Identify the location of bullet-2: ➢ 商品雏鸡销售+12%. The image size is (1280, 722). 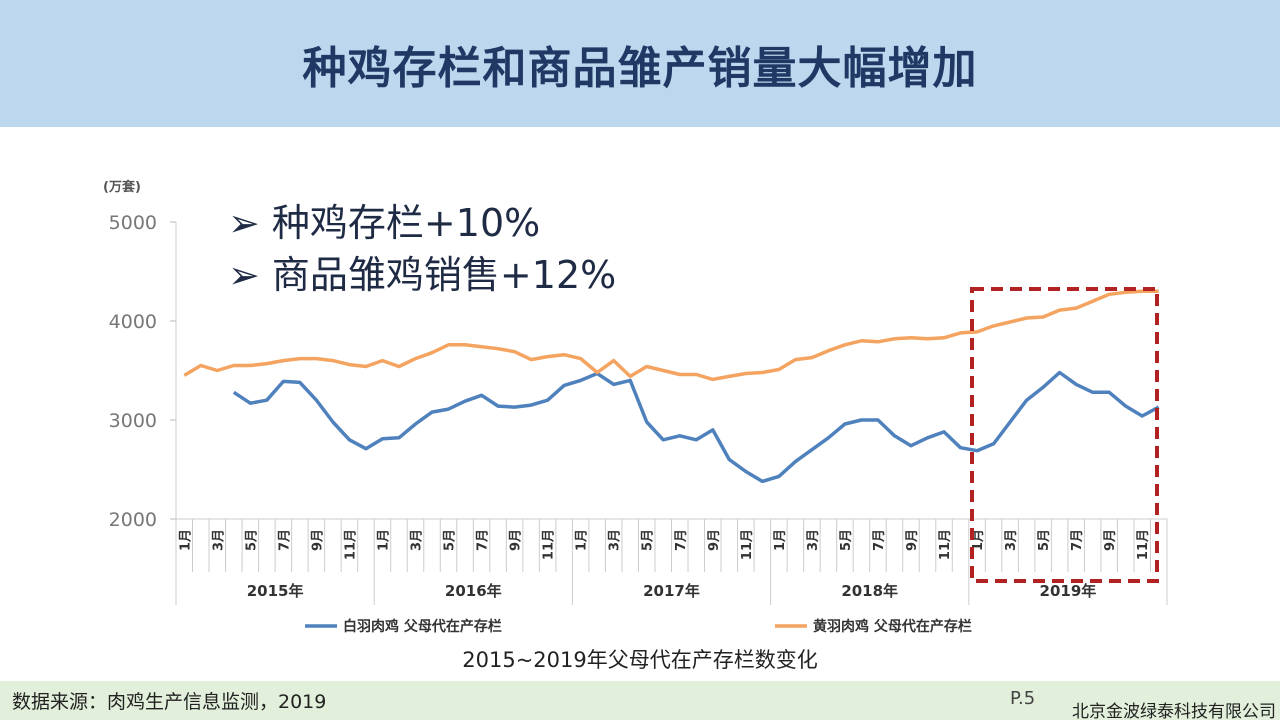
(422, 271).